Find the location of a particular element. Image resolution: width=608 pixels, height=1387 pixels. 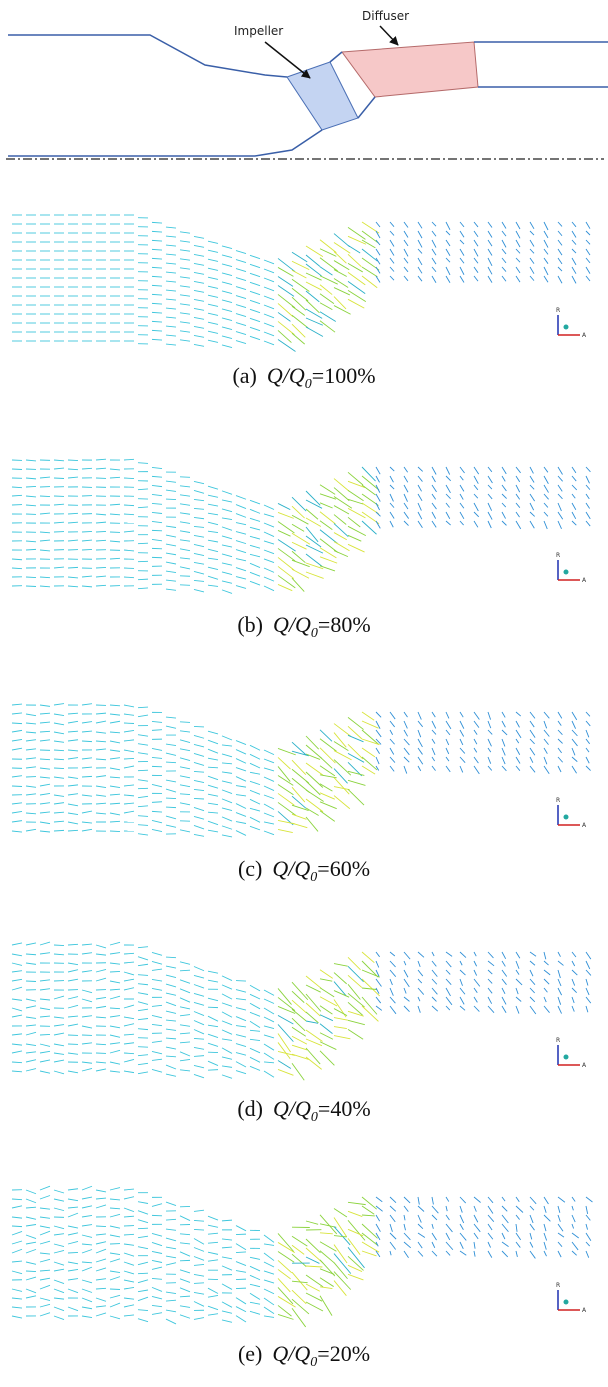

caption: (c) Q/Q0=60% is located at coordinates (304, 870).